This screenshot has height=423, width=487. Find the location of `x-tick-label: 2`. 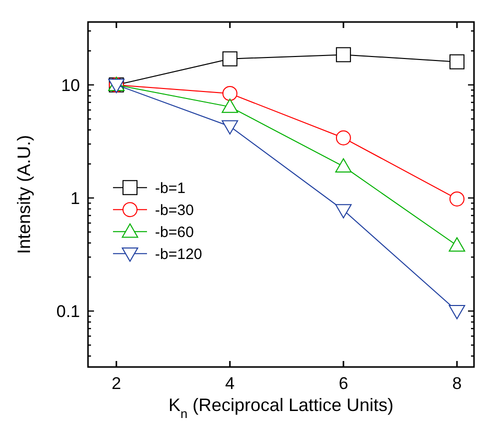

x-tick-label: 2 is located at coordinates (117, 383).